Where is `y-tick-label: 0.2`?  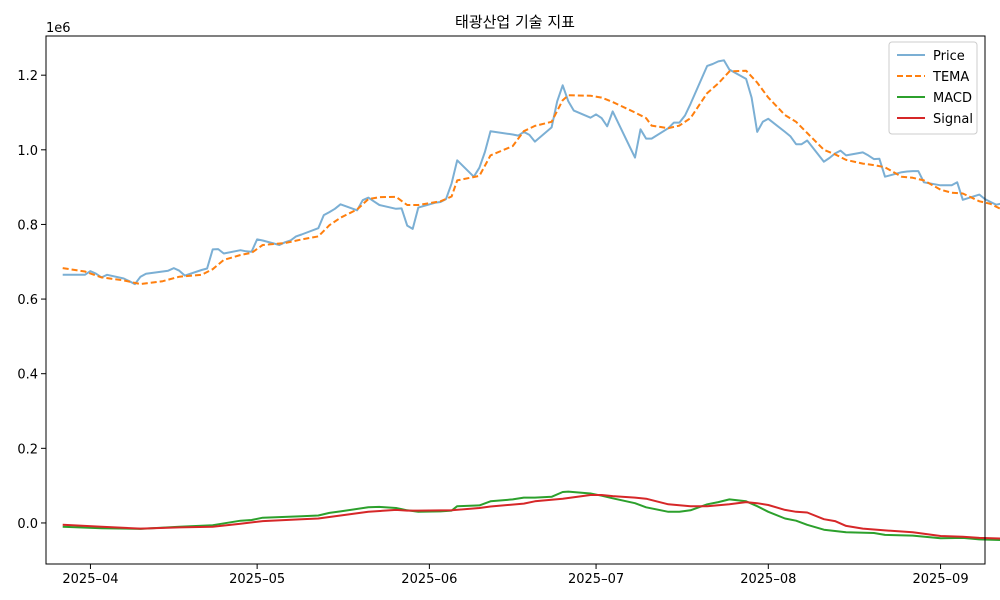
y-tick-label: 0.2 is located at coordinates (27, 449).